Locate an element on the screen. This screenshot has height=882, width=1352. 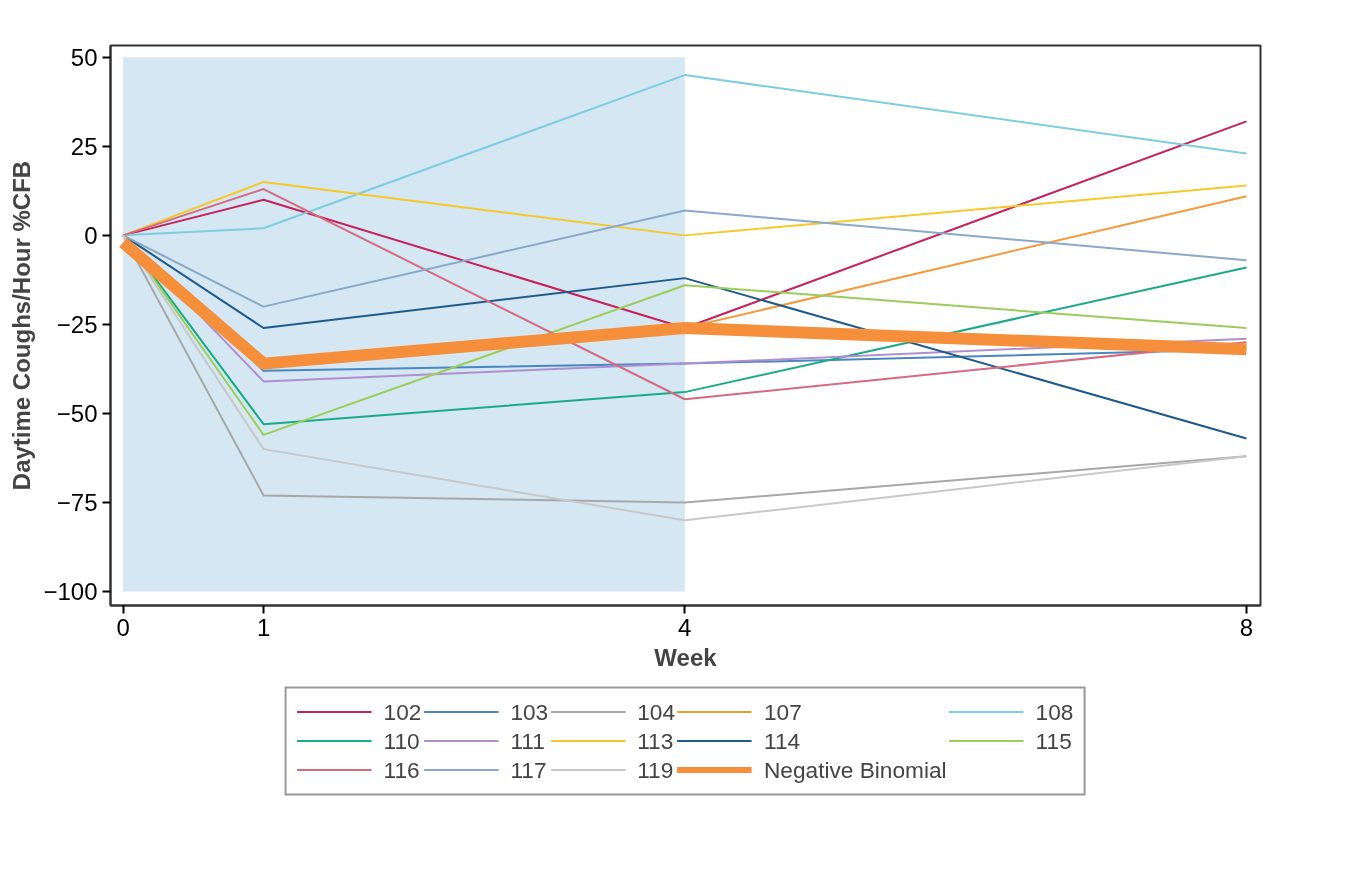
legend-label: 117 is located at coordinates (528, 769).